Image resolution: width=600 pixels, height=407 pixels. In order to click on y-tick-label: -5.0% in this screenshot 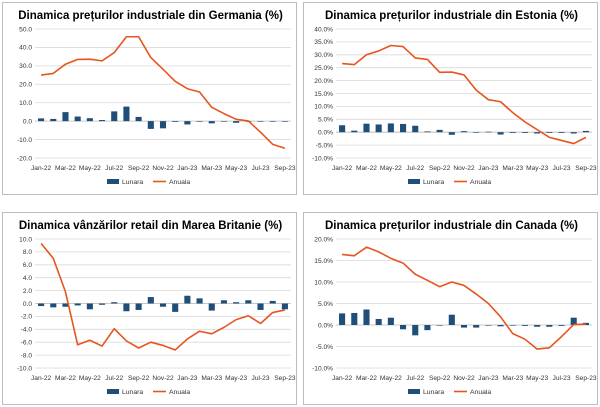, I will do `click(324, 145)`.